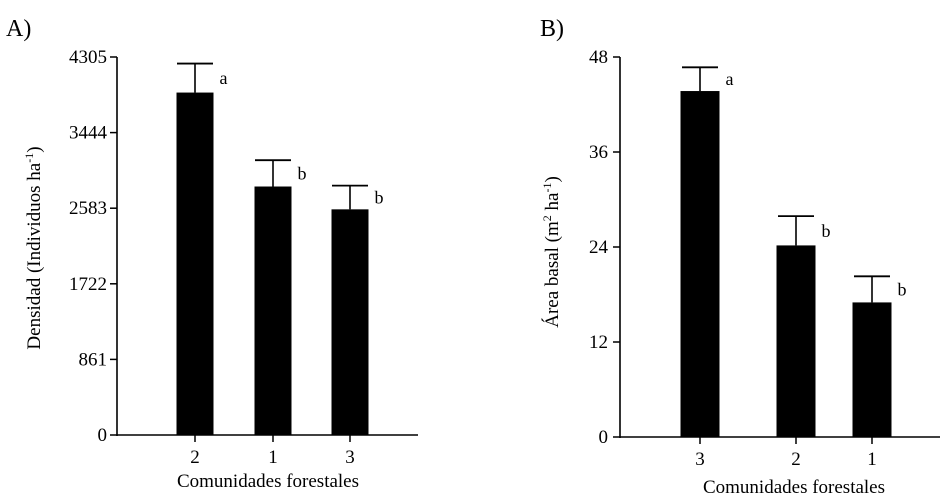 Image resolution: width=949 pixels, height=497 pixels. I want to click on panel-a-significance-letter: a, so click(224, 78).